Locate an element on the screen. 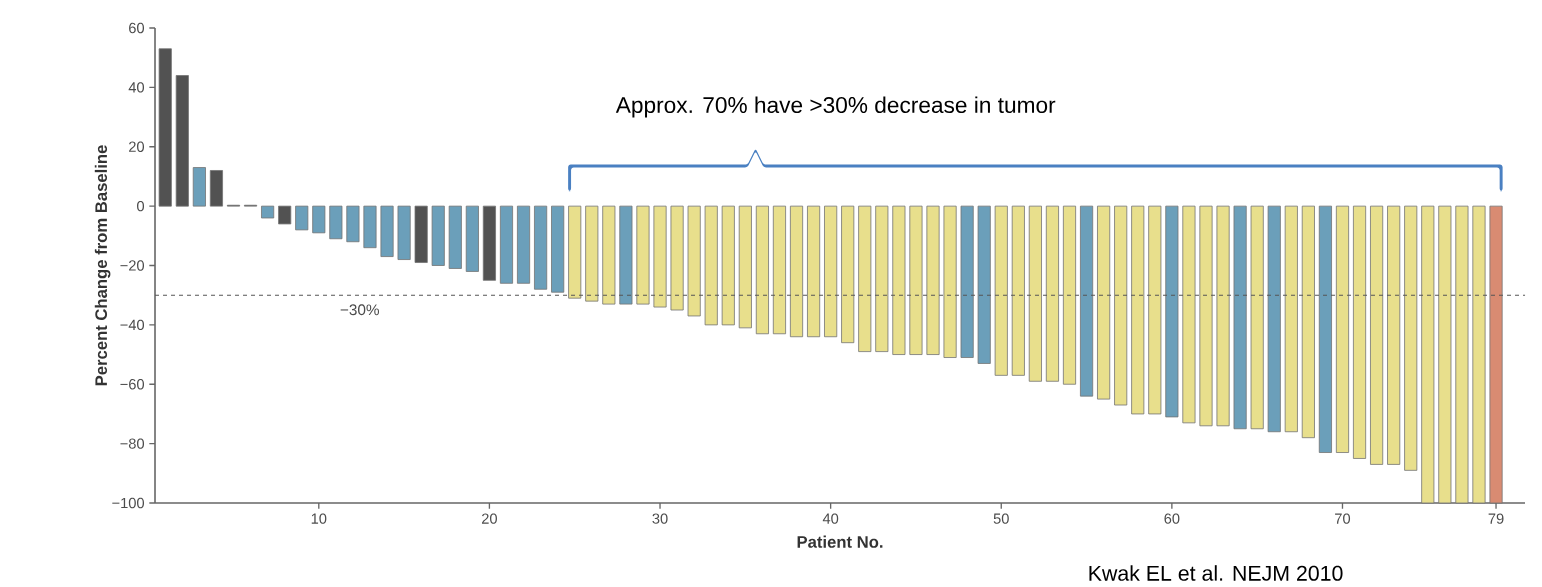 Image resolution: width=1542 pixels, height=587 pixels. x-tick-label: 20 is located at coordinates (489, 518).